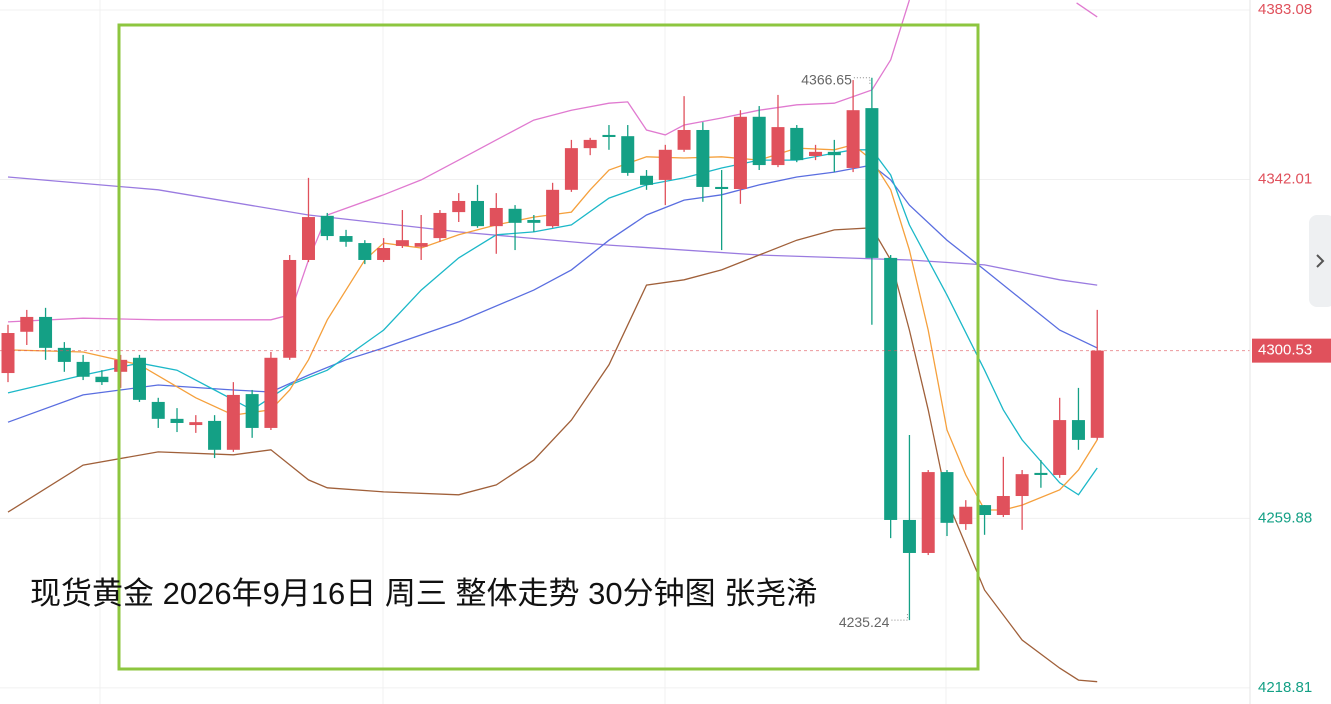  I want to click on y-tick-label: 4342.01, so click(1285, 178).